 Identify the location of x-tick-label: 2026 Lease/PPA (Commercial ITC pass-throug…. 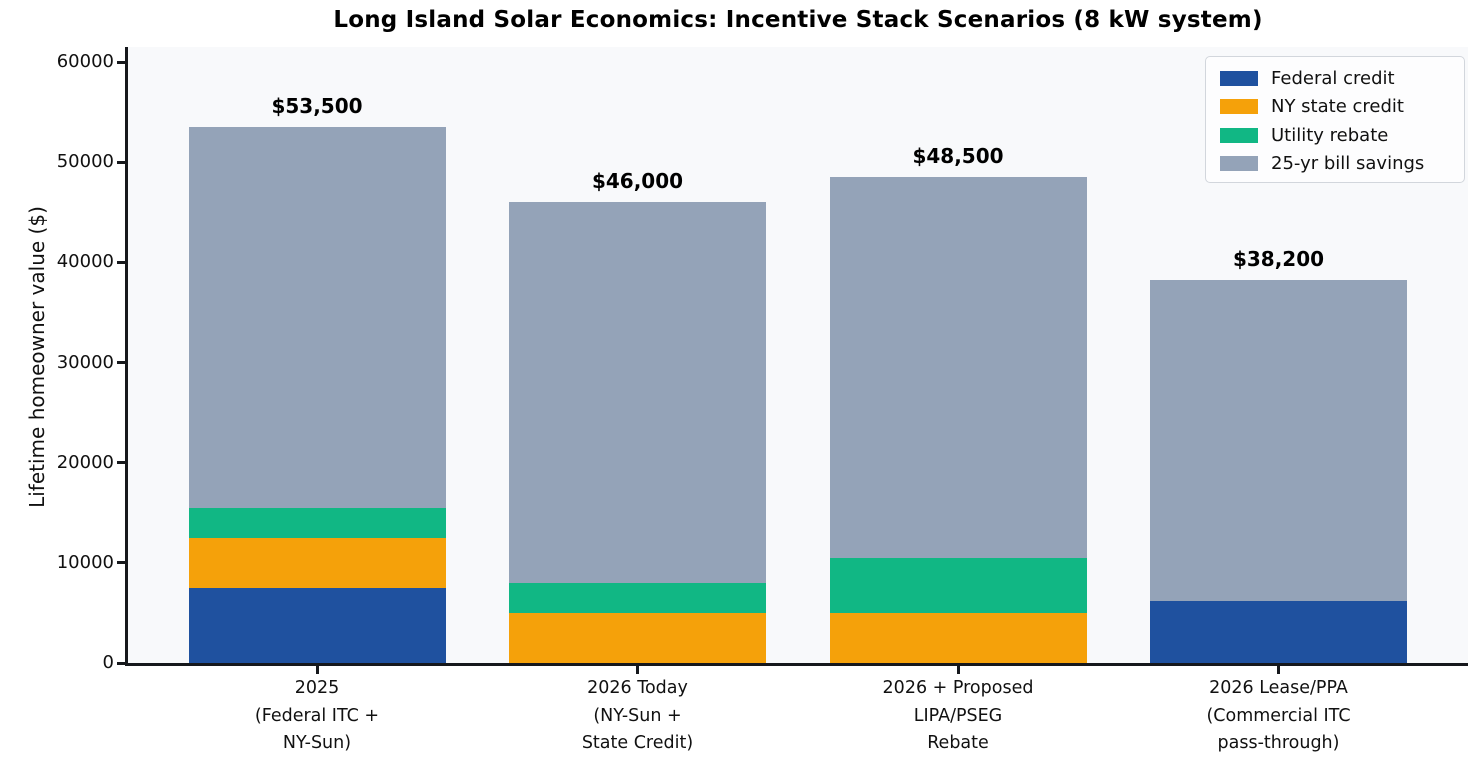
(1278, 715).